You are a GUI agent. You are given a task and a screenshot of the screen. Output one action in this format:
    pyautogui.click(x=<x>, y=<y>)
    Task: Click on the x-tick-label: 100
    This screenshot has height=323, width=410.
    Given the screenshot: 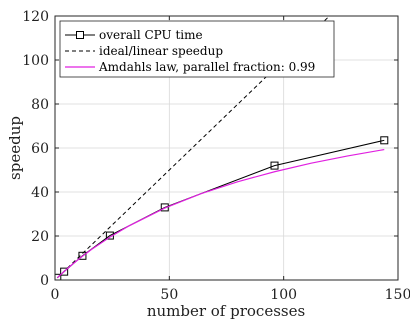 What is the action you would take?
    pyautogui.click(x=283, y=295)
    